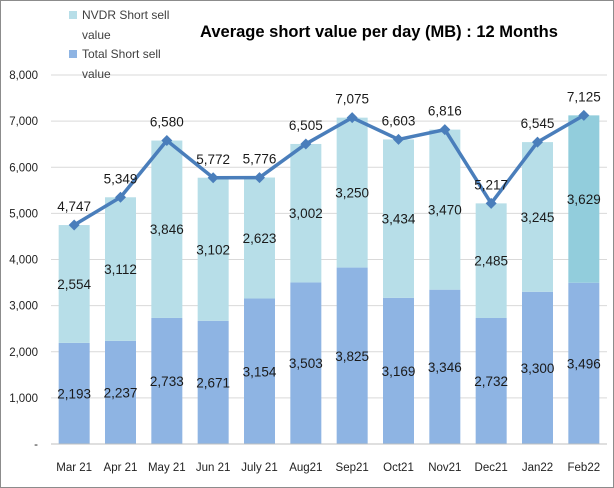  Describe the element at coordinates (23, 168) in the screenshot. I see `y-tick-label: 6,000` at that location.